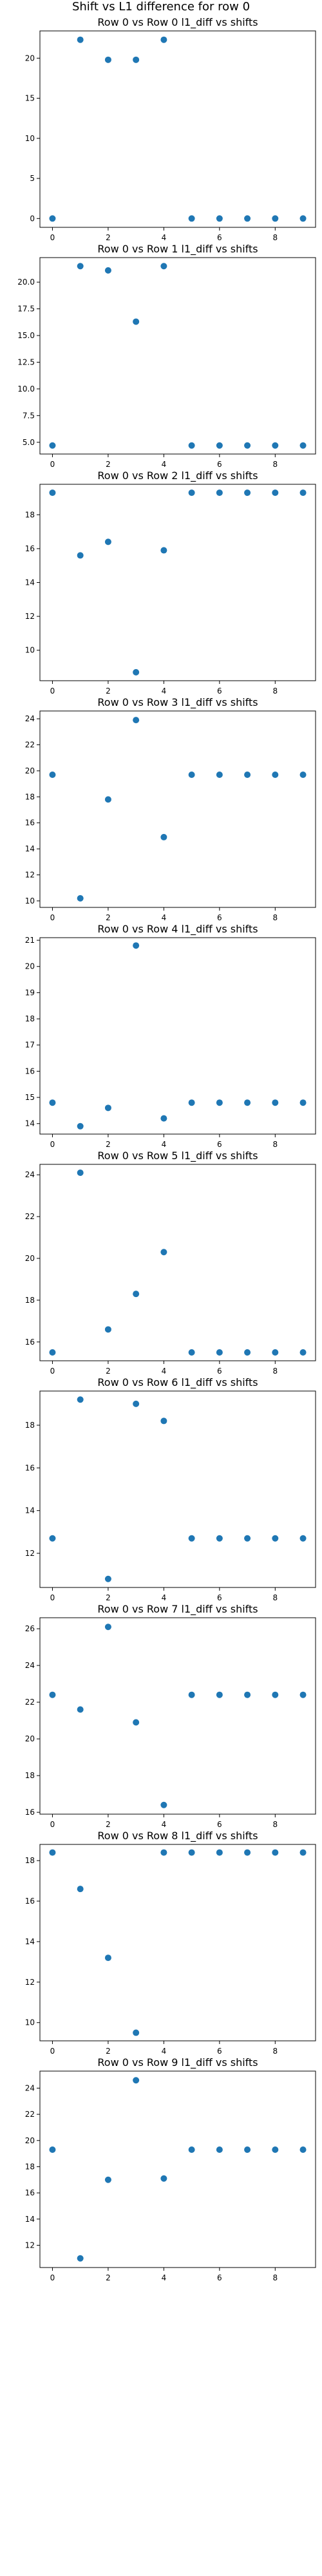  Describe the element at coordinates (177, 22) in the screenshot. I see `subplot-title: Row 0 vs Row 0 l1_diff vs shifts` at that location.